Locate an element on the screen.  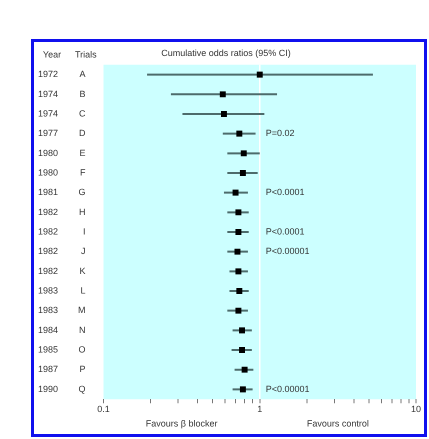
y-tick-label: G is located at coordinates (82, 192).